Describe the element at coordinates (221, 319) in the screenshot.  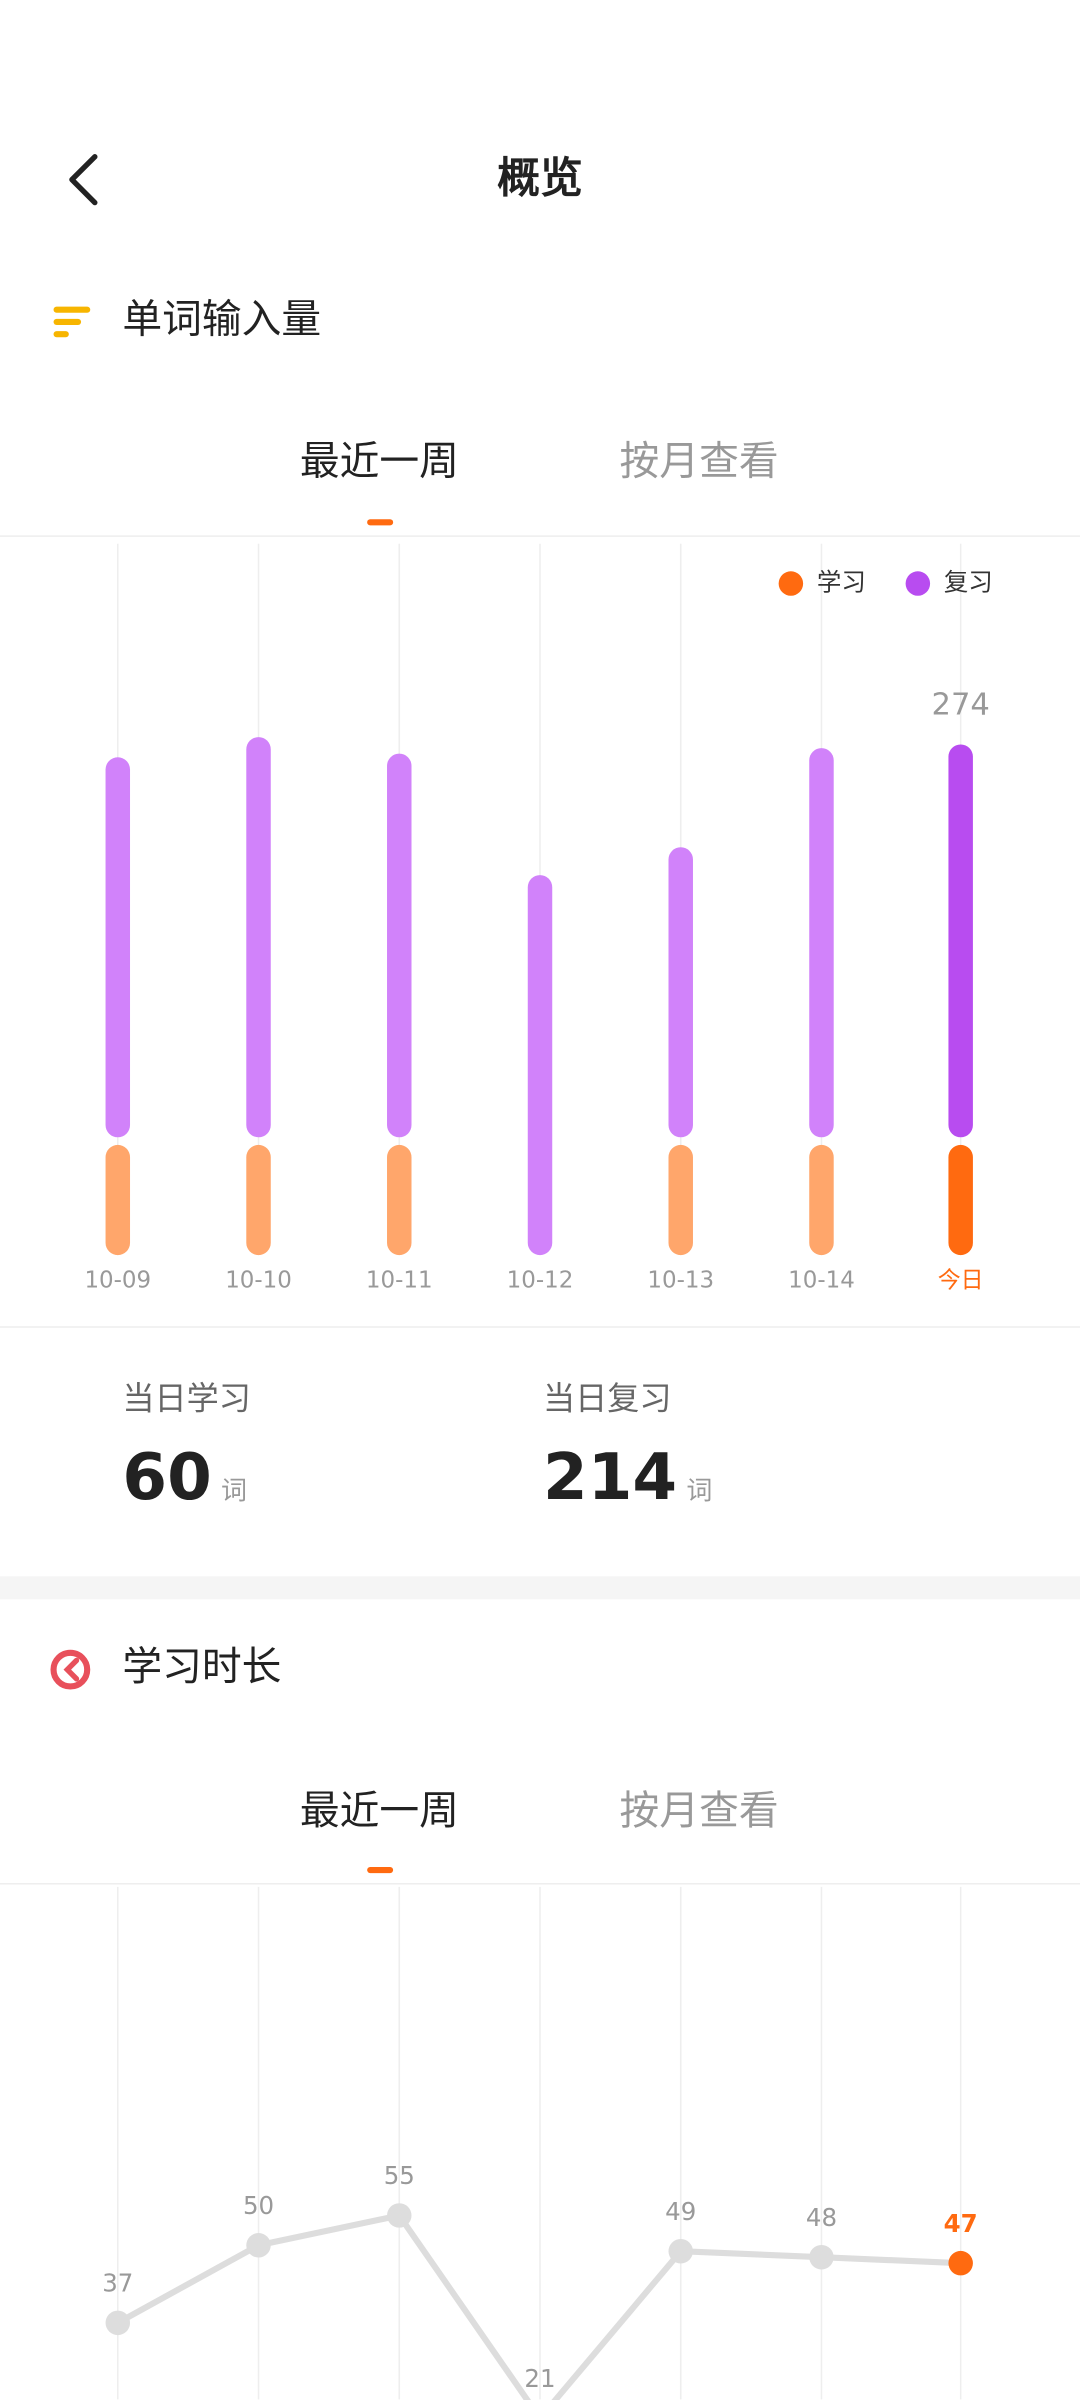
I see `section-title: 单词输入量` at that location.